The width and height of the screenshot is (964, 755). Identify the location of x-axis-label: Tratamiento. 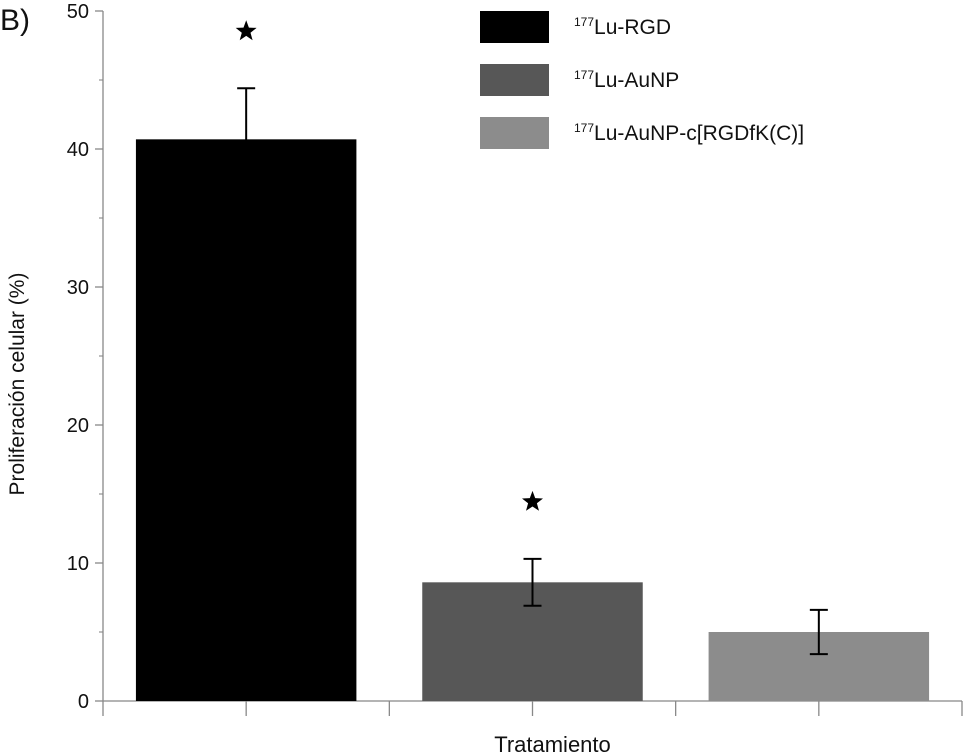
(552, 743).